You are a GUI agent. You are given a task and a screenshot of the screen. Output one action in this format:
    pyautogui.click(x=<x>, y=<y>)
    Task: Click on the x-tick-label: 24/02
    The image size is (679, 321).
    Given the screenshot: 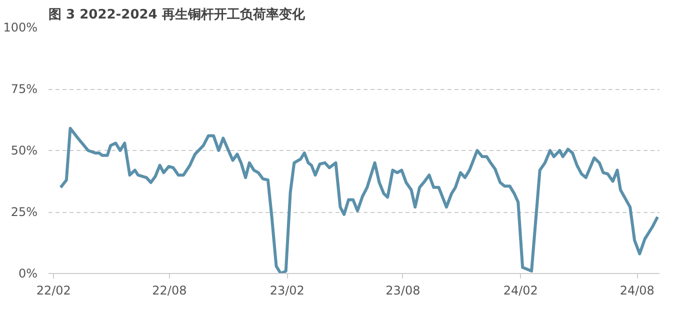 What is the action you would take?
    pyautogui.click(x=520, y=291)
    